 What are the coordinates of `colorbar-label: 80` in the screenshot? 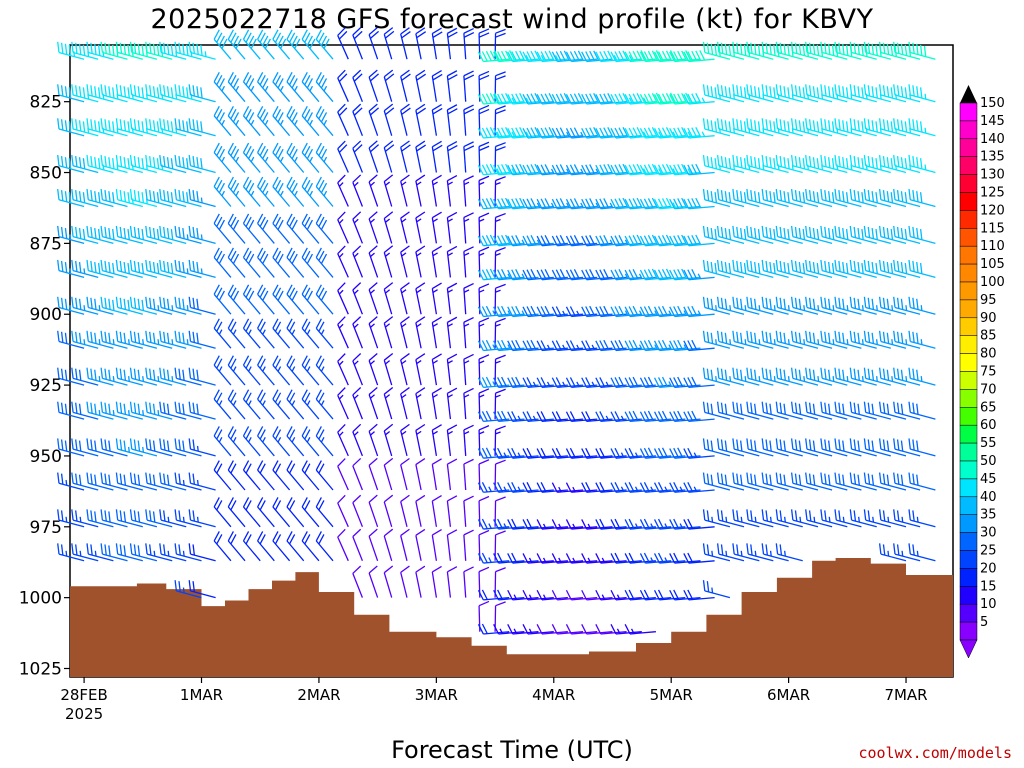 It's located at (988, 354).